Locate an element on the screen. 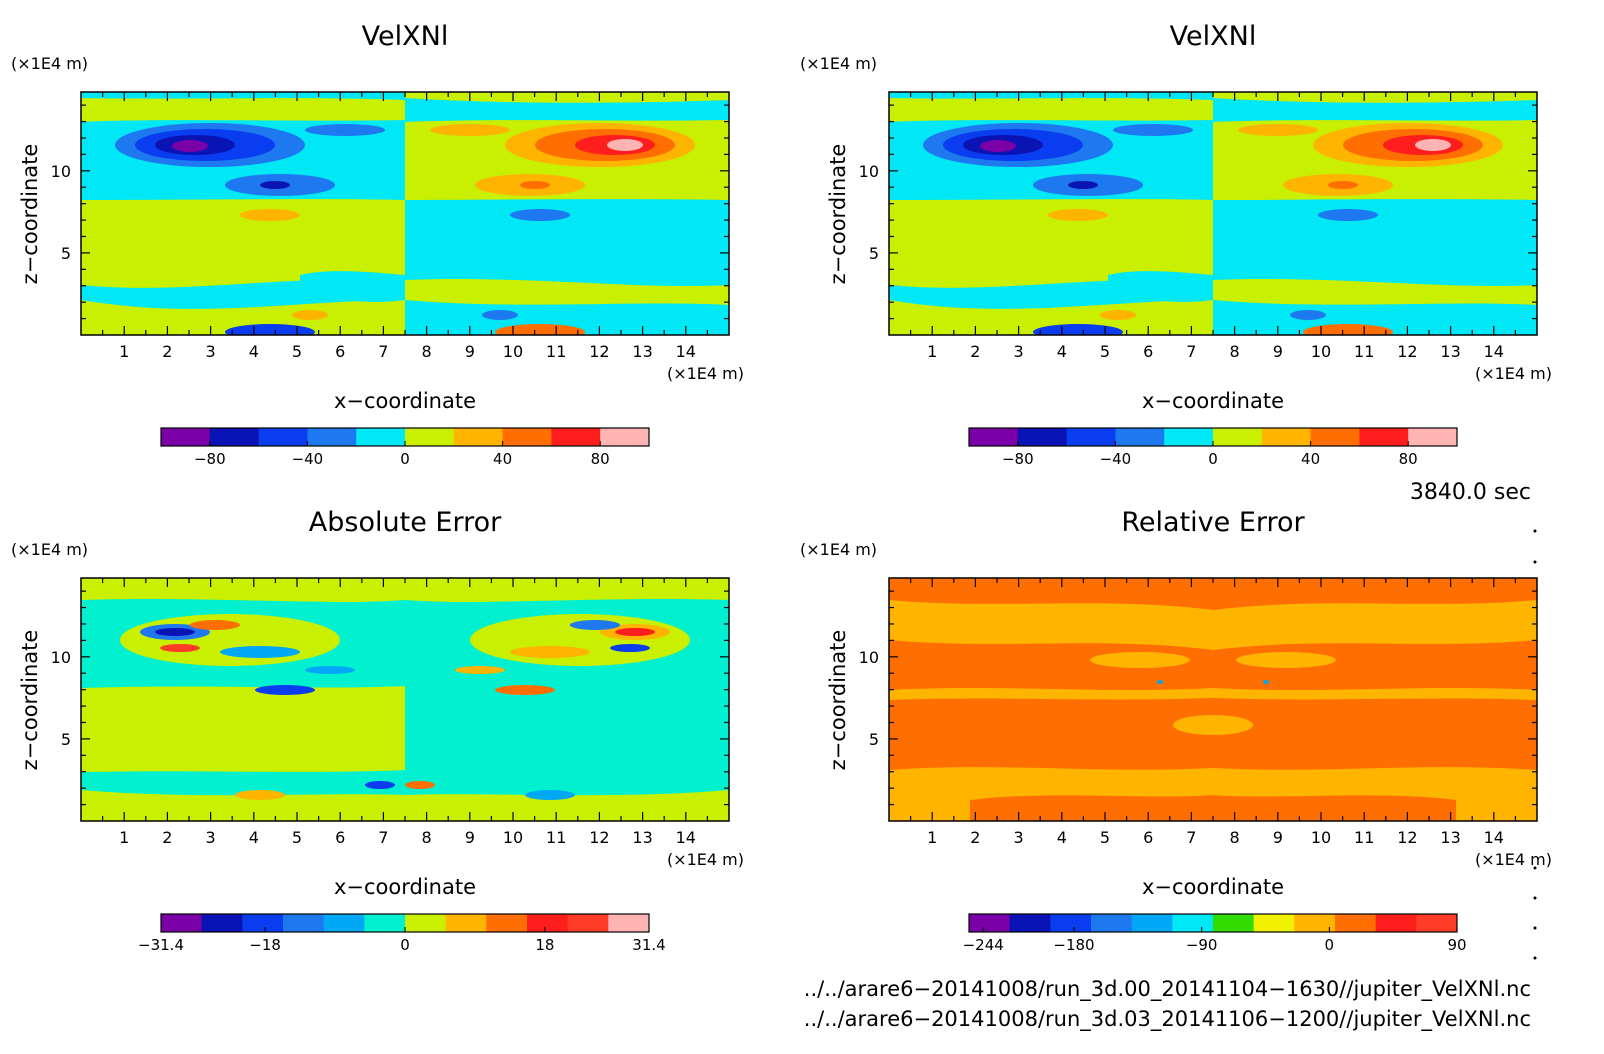 This screenshot has width=1604, height=1054. time-label: 3840.0 sec is located at coordinates (1470, 492).